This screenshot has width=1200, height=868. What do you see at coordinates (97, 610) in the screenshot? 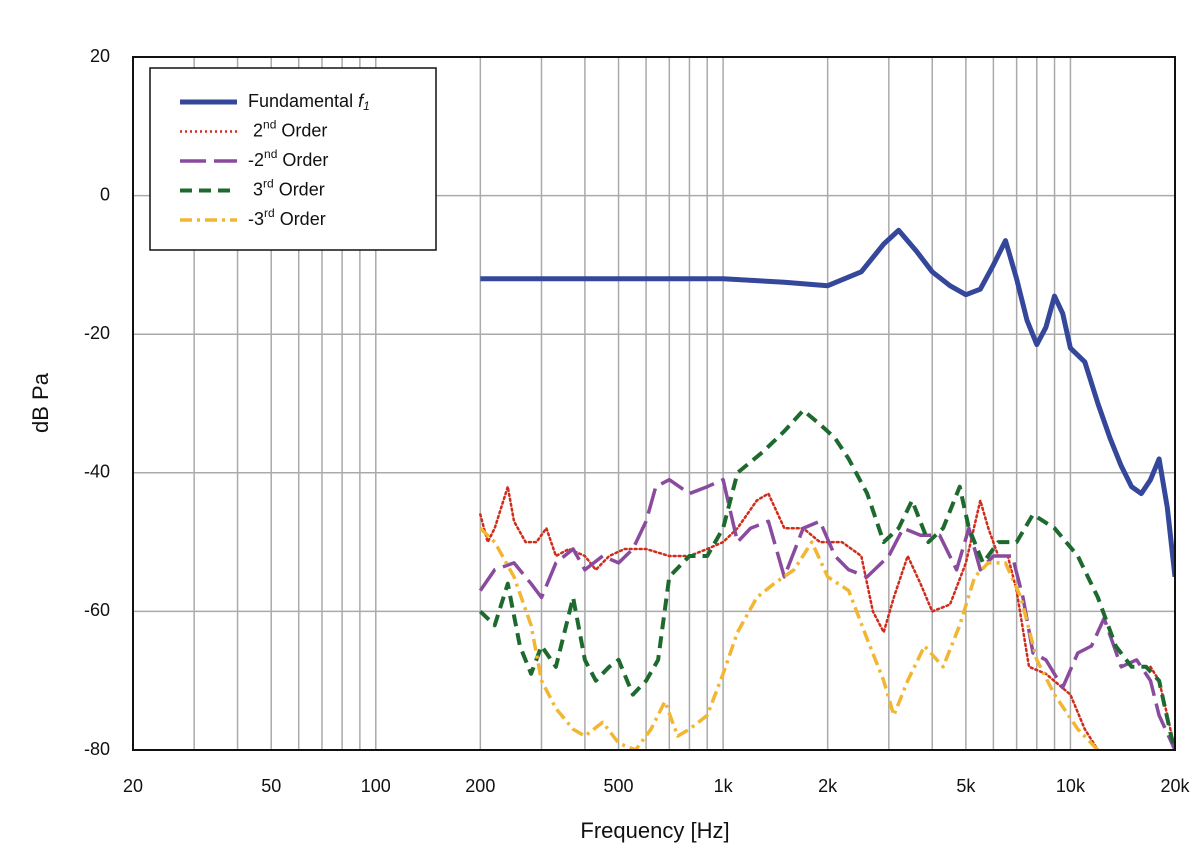
I see `y-tick-label: -60` at bounding box center [97, 610].